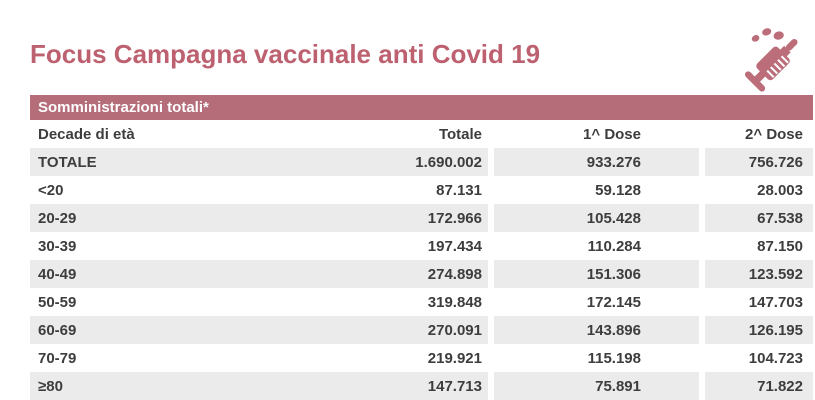 The image size is (815, 400). What do you see at coordinates (593, 274) in the screenshot?
I see `value-cell: 151.306` at bounding box center [593, 274].